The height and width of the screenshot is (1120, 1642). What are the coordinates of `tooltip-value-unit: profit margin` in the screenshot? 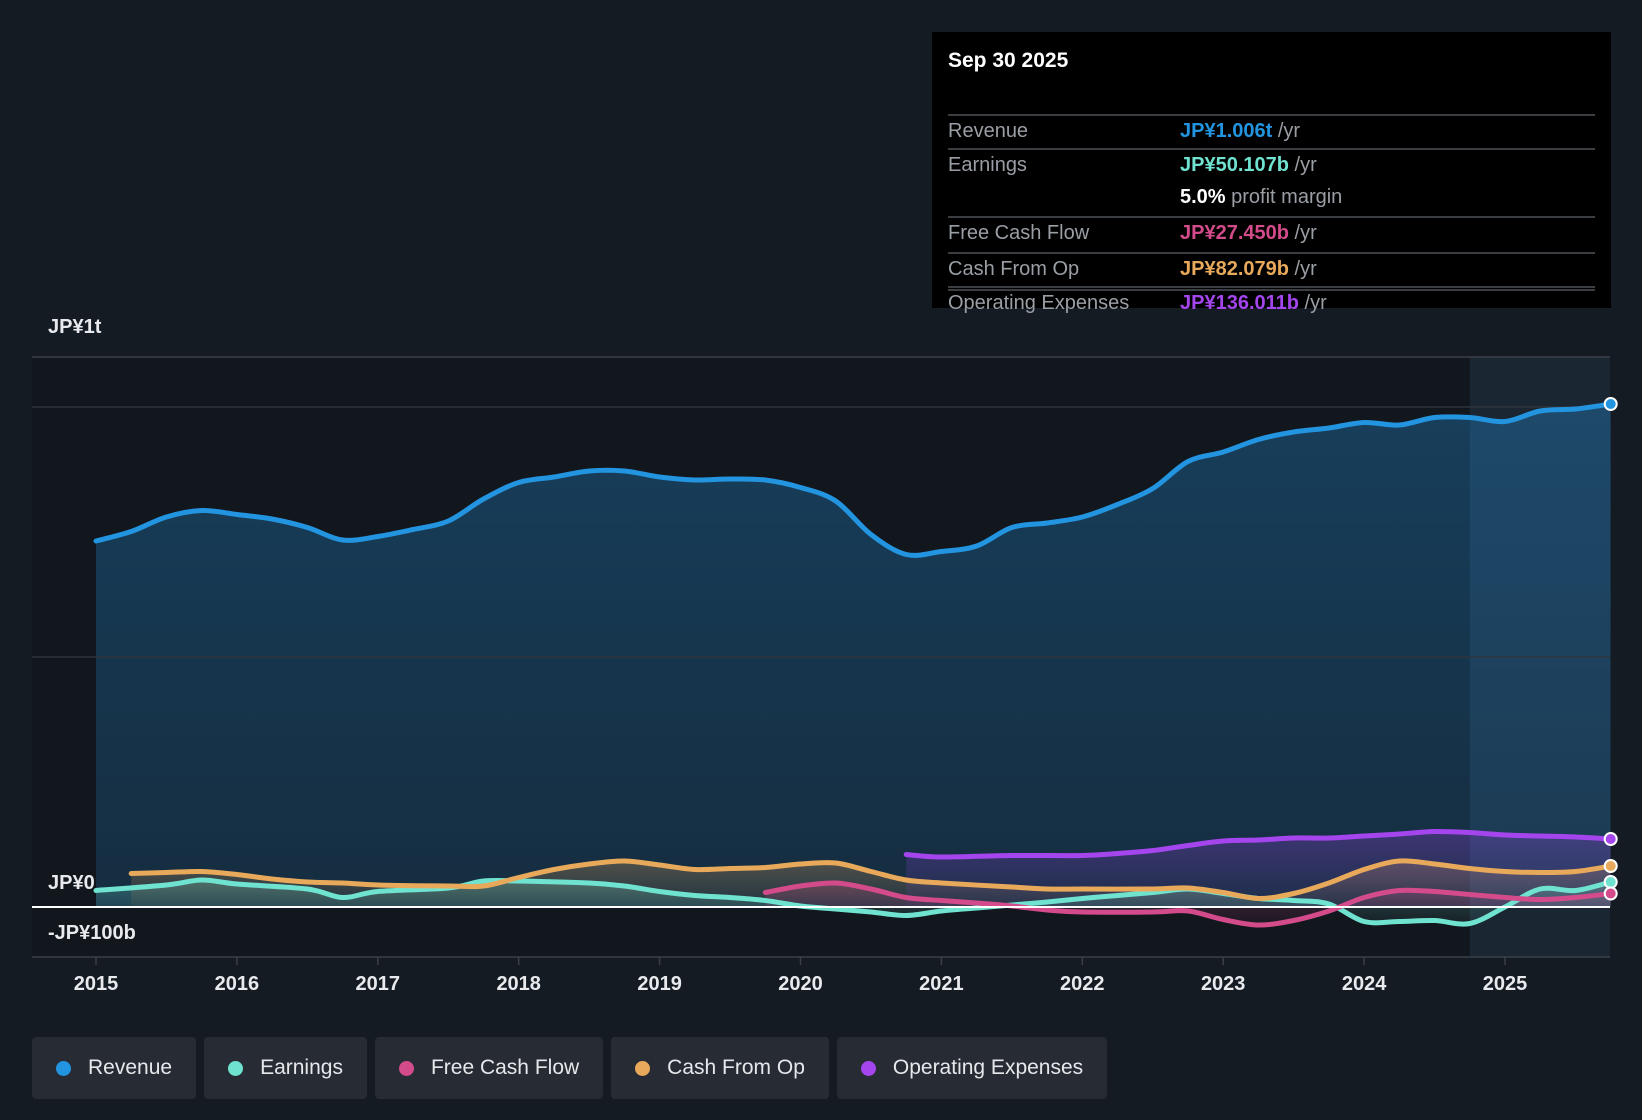 It's located at (1284, 197).